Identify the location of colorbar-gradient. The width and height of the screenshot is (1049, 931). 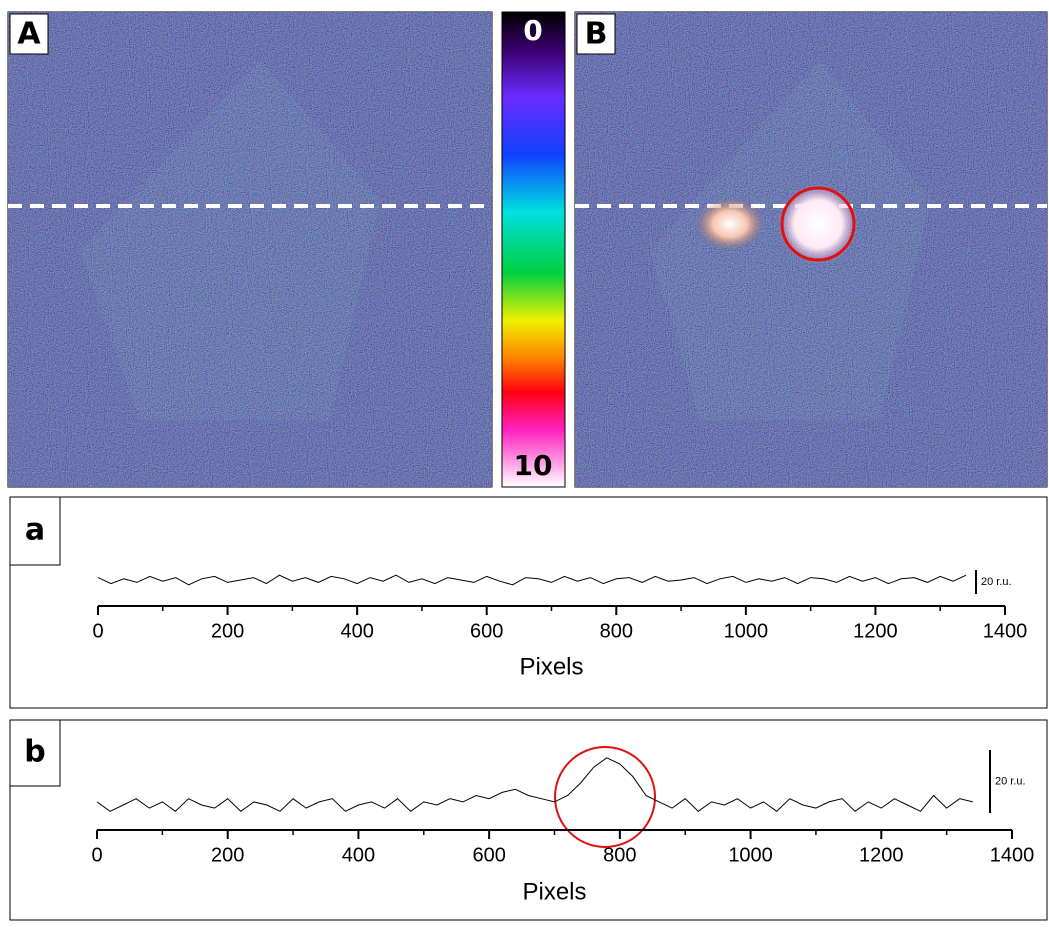
(533, 249).